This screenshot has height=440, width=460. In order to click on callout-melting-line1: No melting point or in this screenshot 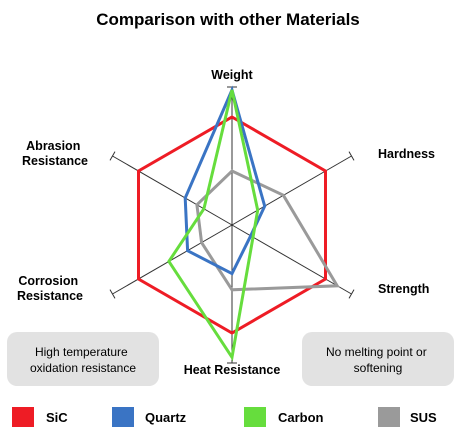, I will do `click(376, 352)`.